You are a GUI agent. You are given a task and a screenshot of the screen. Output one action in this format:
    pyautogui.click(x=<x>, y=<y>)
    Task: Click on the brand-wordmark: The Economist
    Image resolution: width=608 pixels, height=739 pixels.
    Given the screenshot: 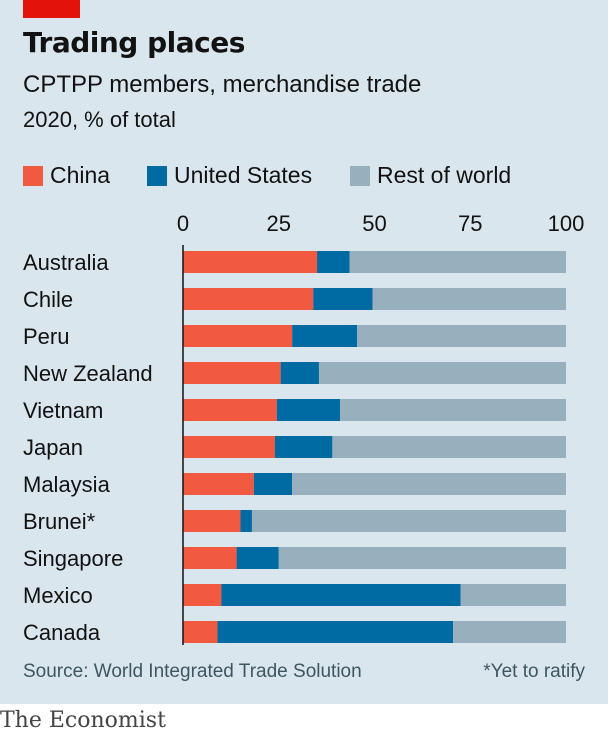 What is the action you would take?
    pyautogui.click(x=83, y=720)
    